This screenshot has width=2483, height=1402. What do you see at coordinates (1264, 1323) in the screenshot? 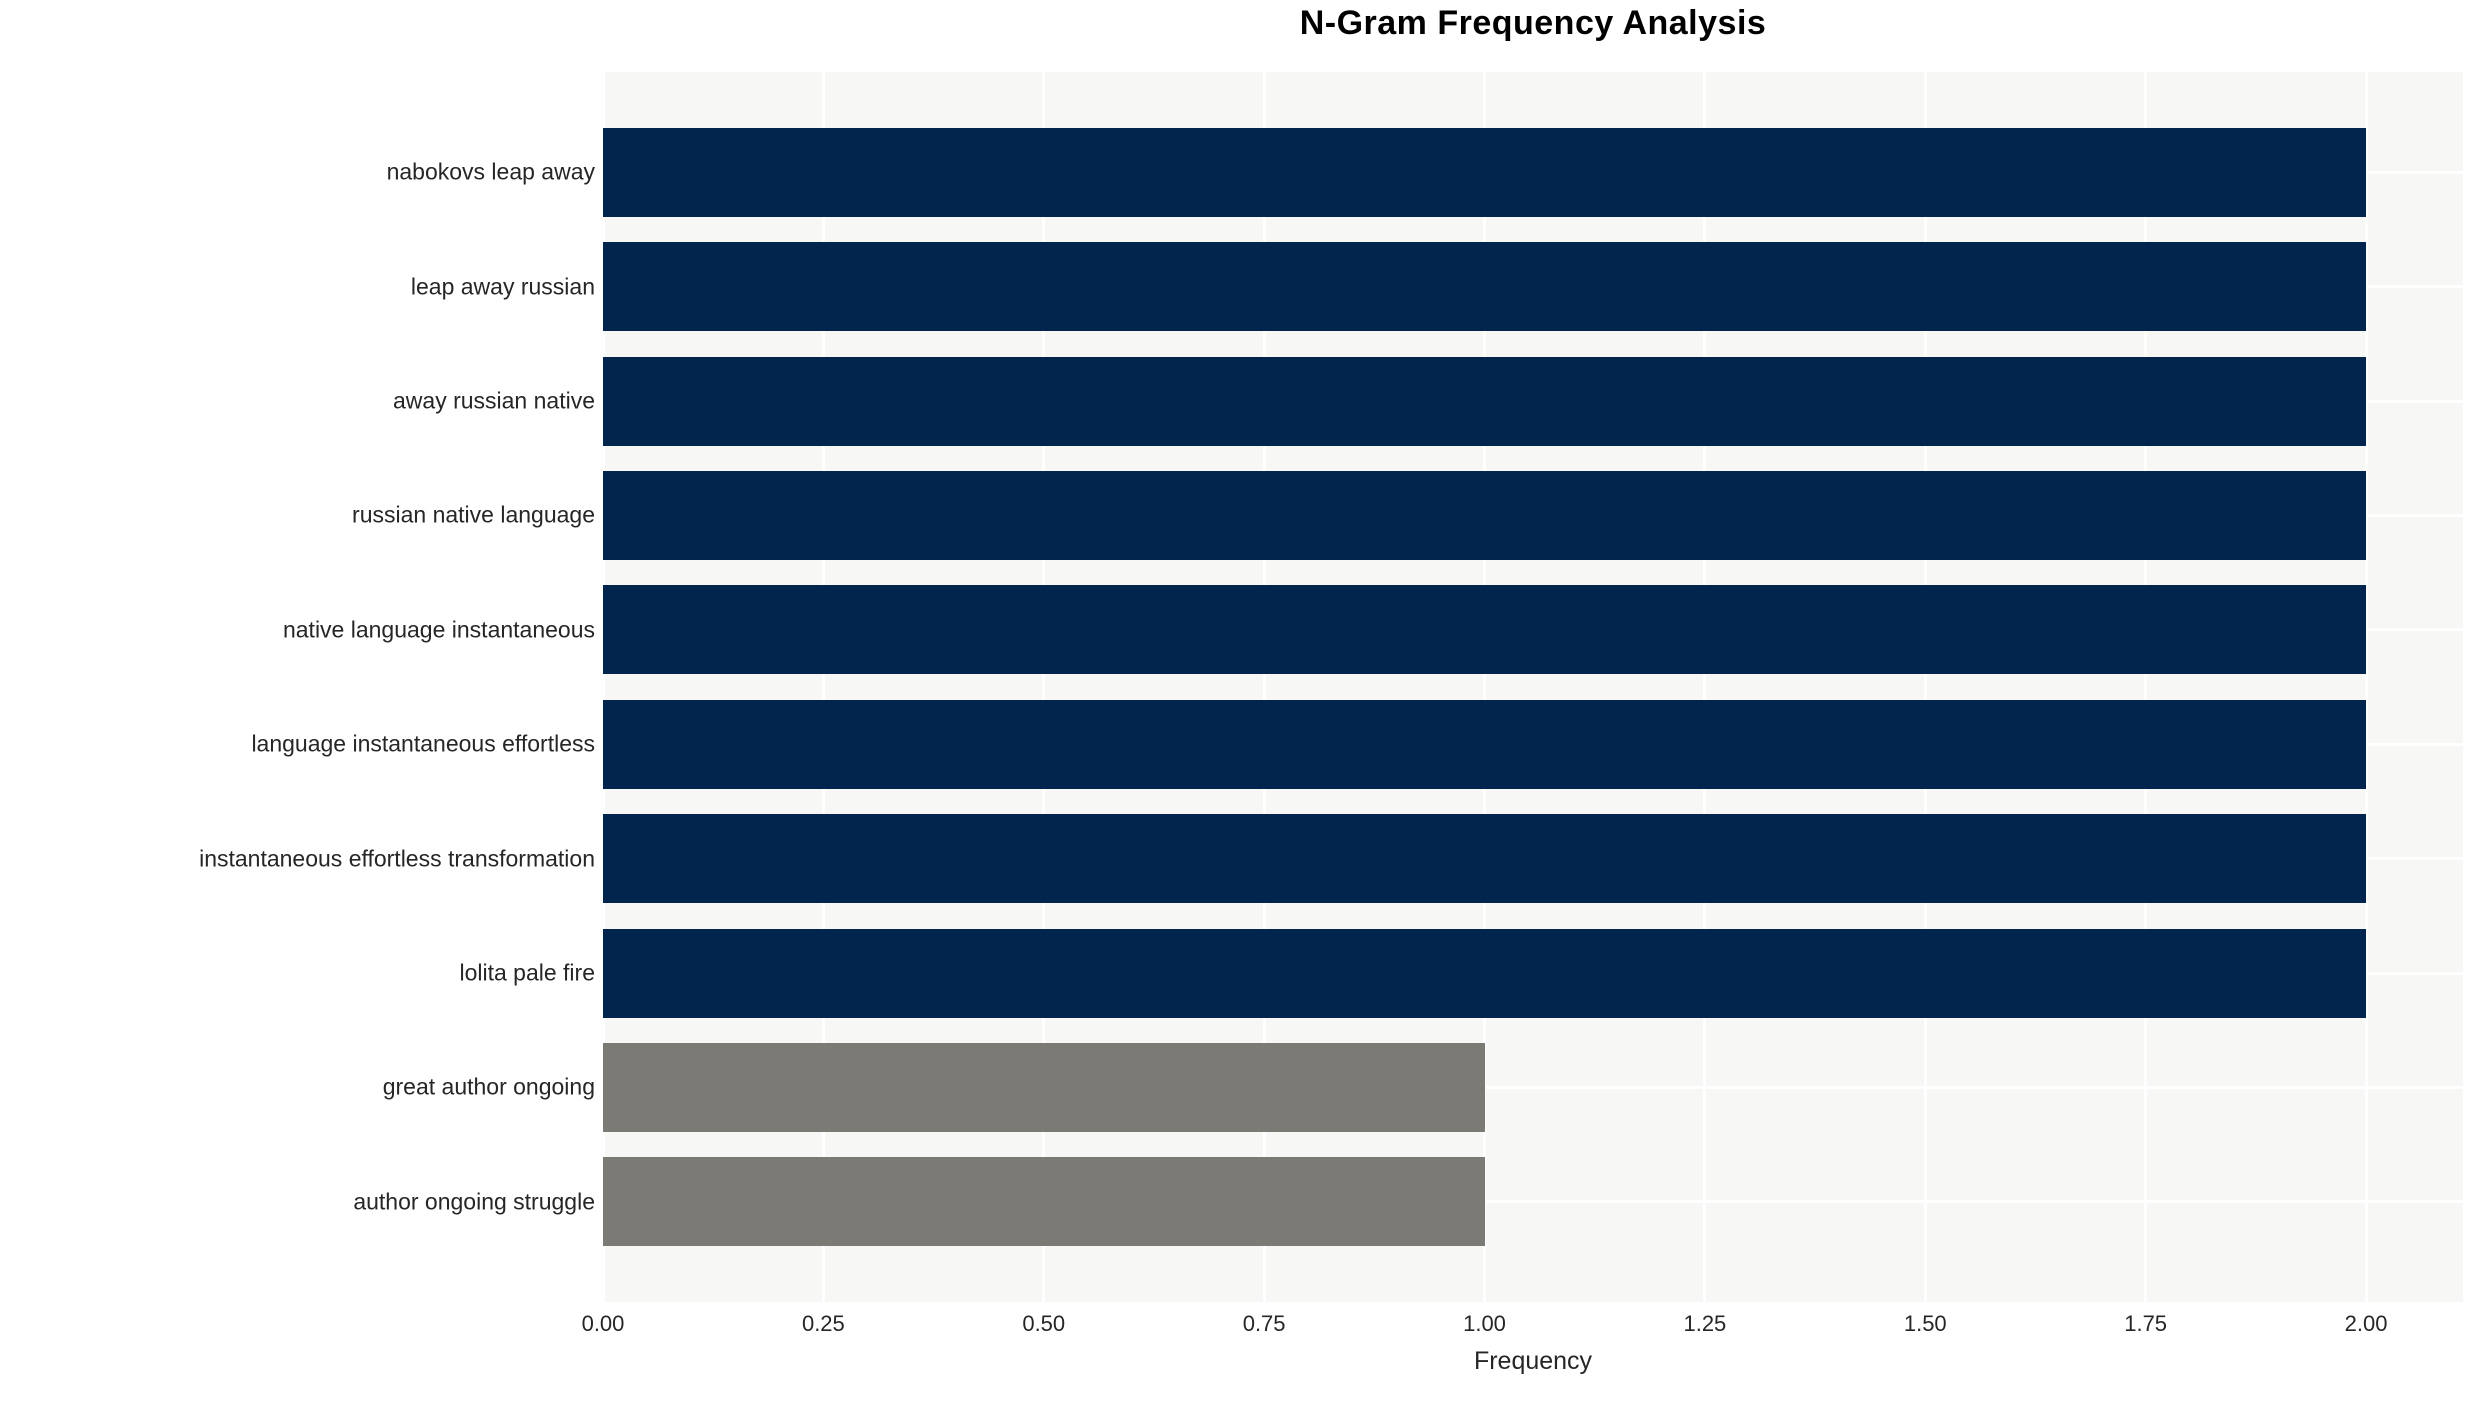
I see `x-tick-label: 0.75` at bounding box center [1264, 1323].